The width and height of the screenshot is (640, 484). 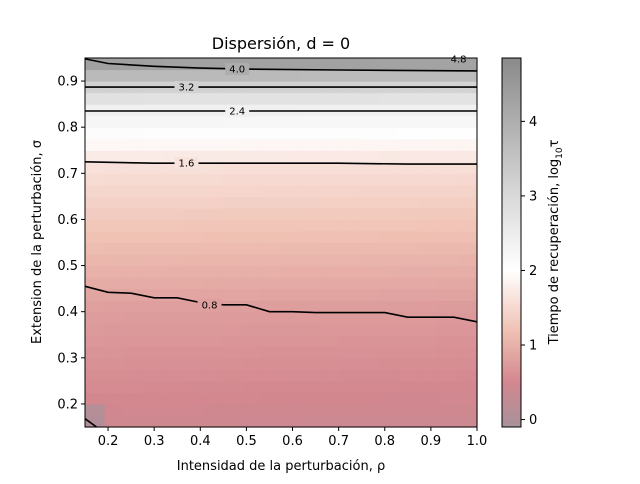 What do you see at coordinates (511, 242) in the screenshot?
I see `colorbar` at bounding box center [511, 242].